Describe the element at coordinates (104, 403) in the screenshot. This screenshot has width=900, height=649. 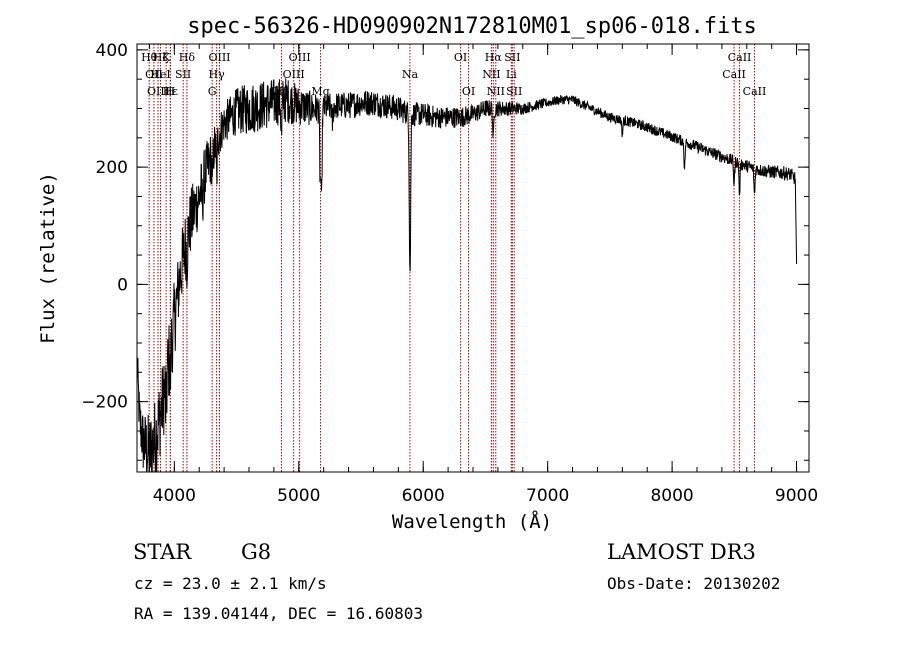
I see `y-tick-label: −200` at that location.